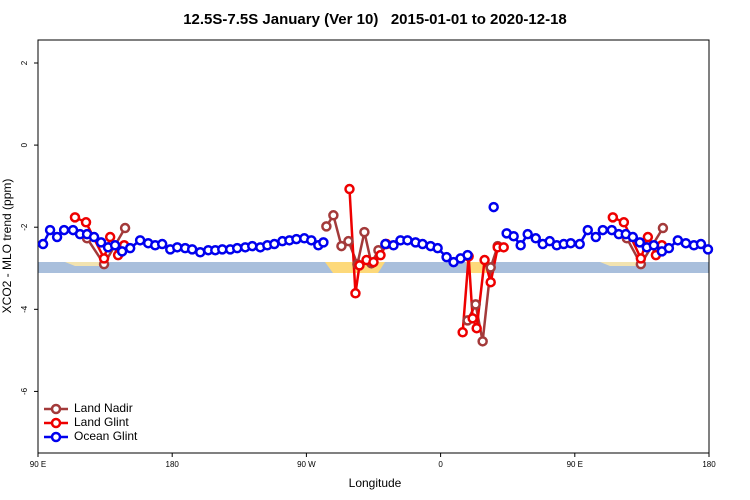 The height and width of the screenshot is (500, 750). Describe the element at coordinates (106, 436) in the screenshot. I see `legend-label: Ocean Glint` at that location.